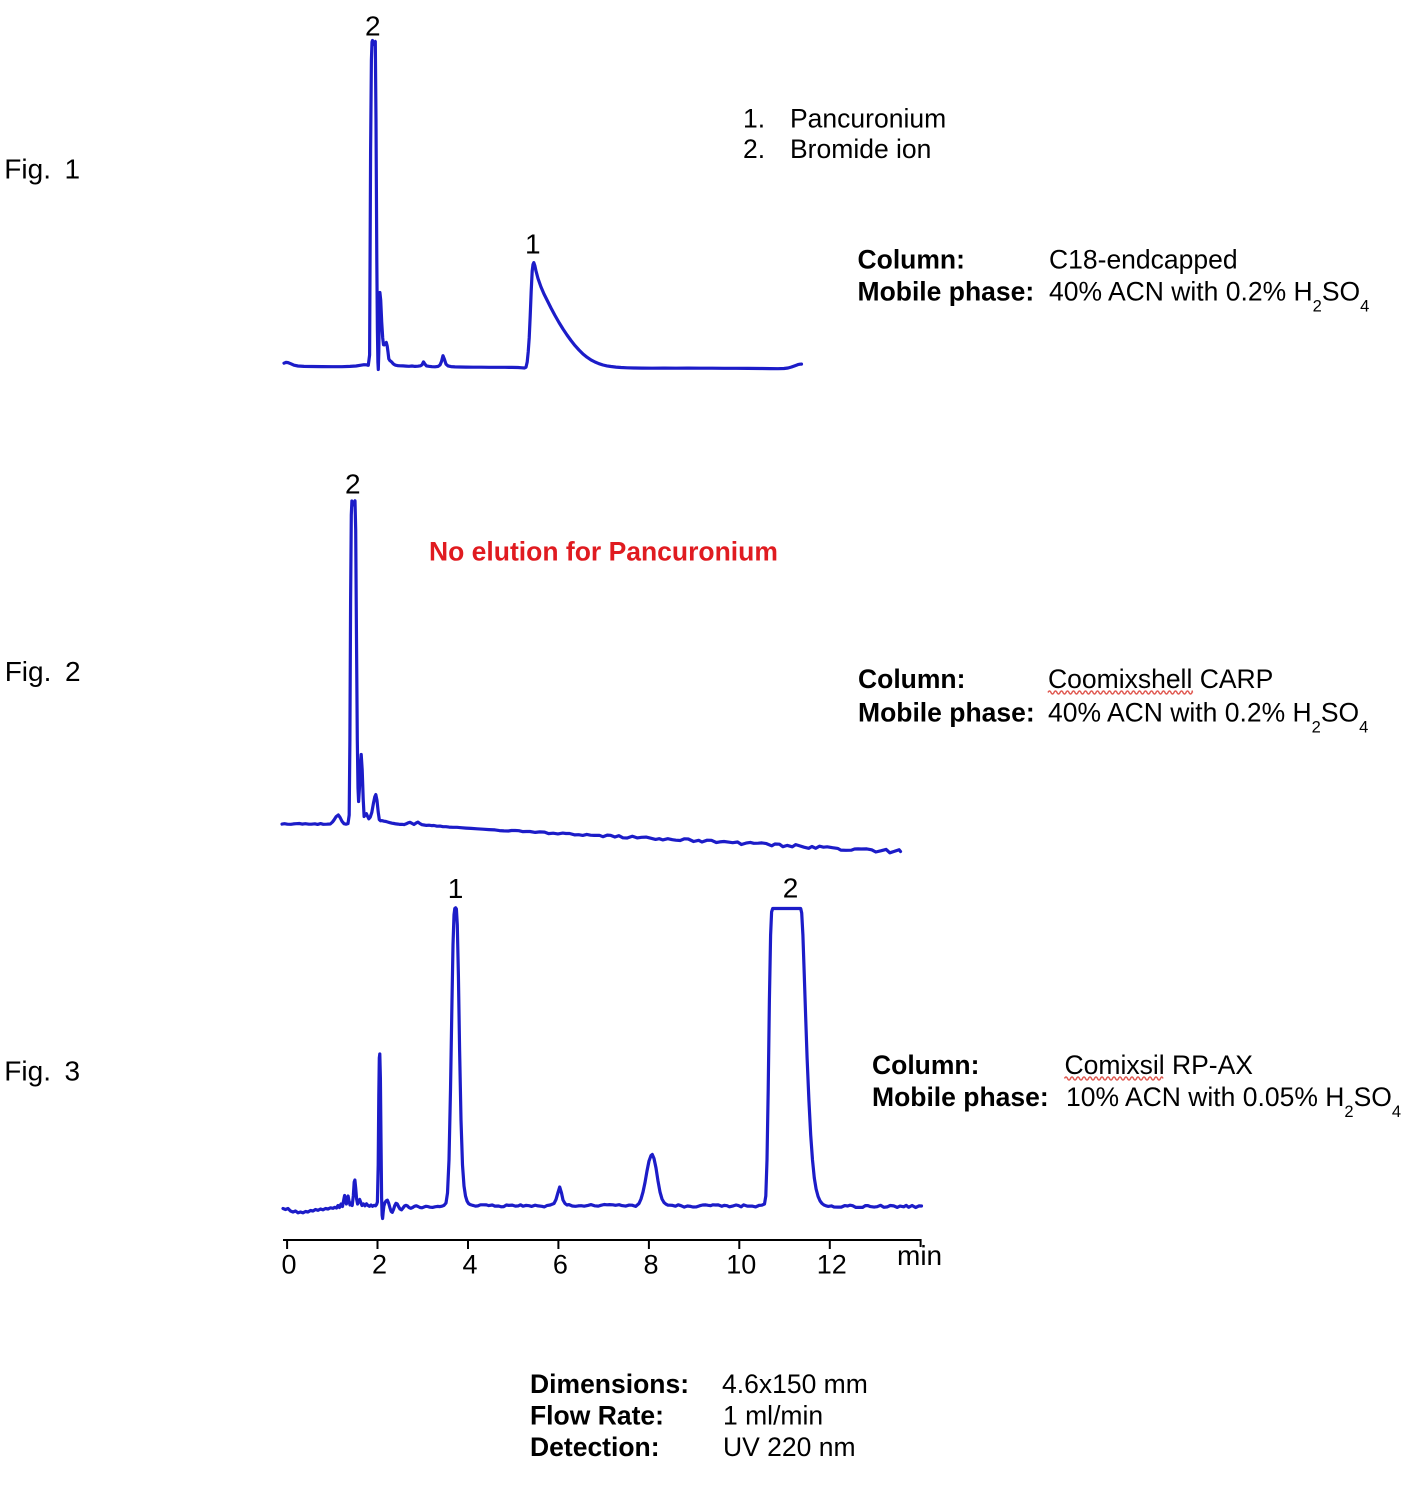 The image size is (1419, 1495). I want to click on svg-text: 1., so click(754, 119).